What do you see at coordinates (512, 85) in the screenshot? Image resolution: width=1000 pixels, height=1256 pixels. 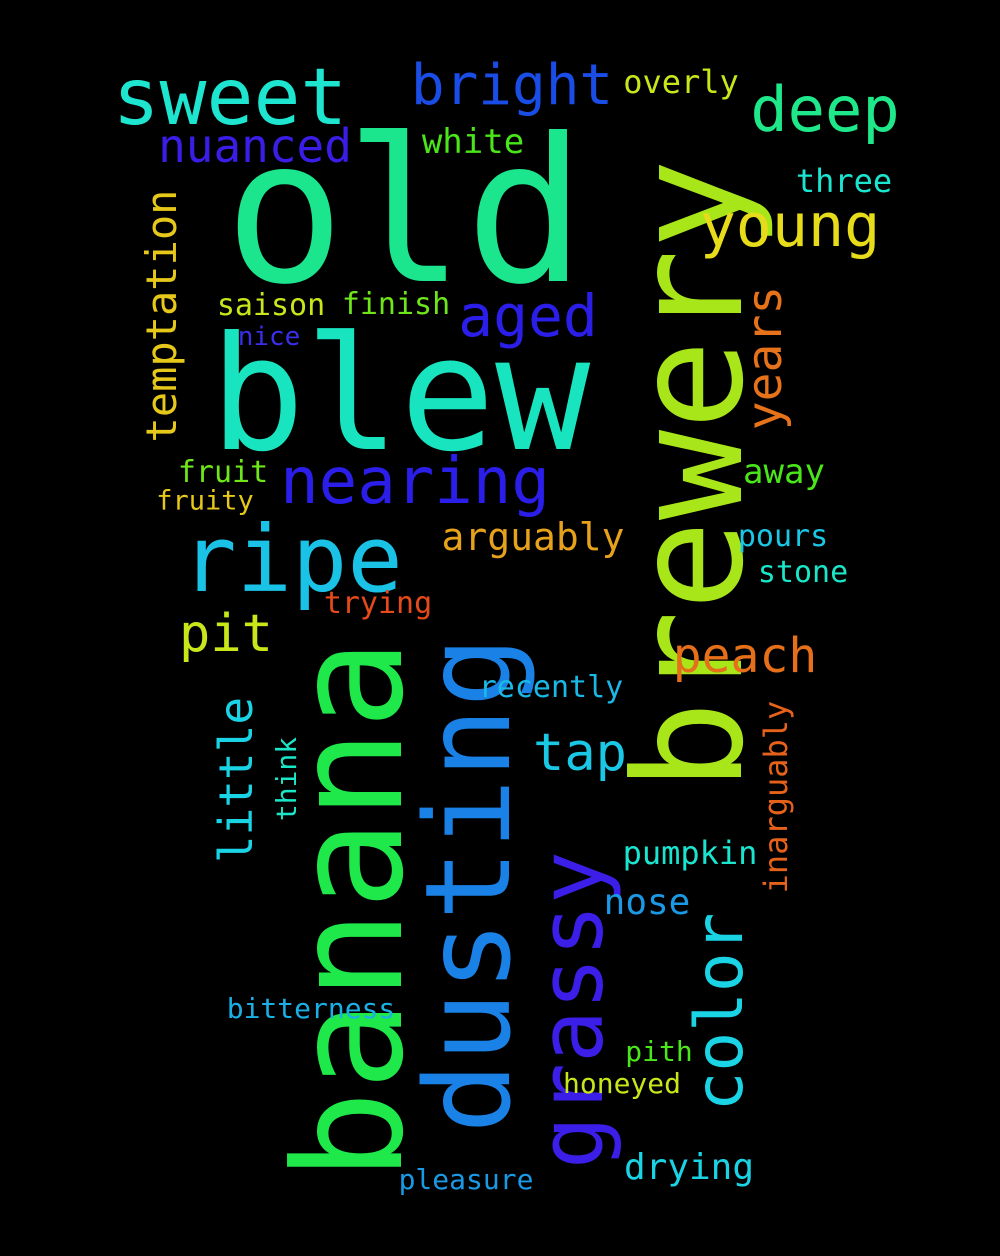 I see `word-bright: bright` at bounding box center [512, 85].